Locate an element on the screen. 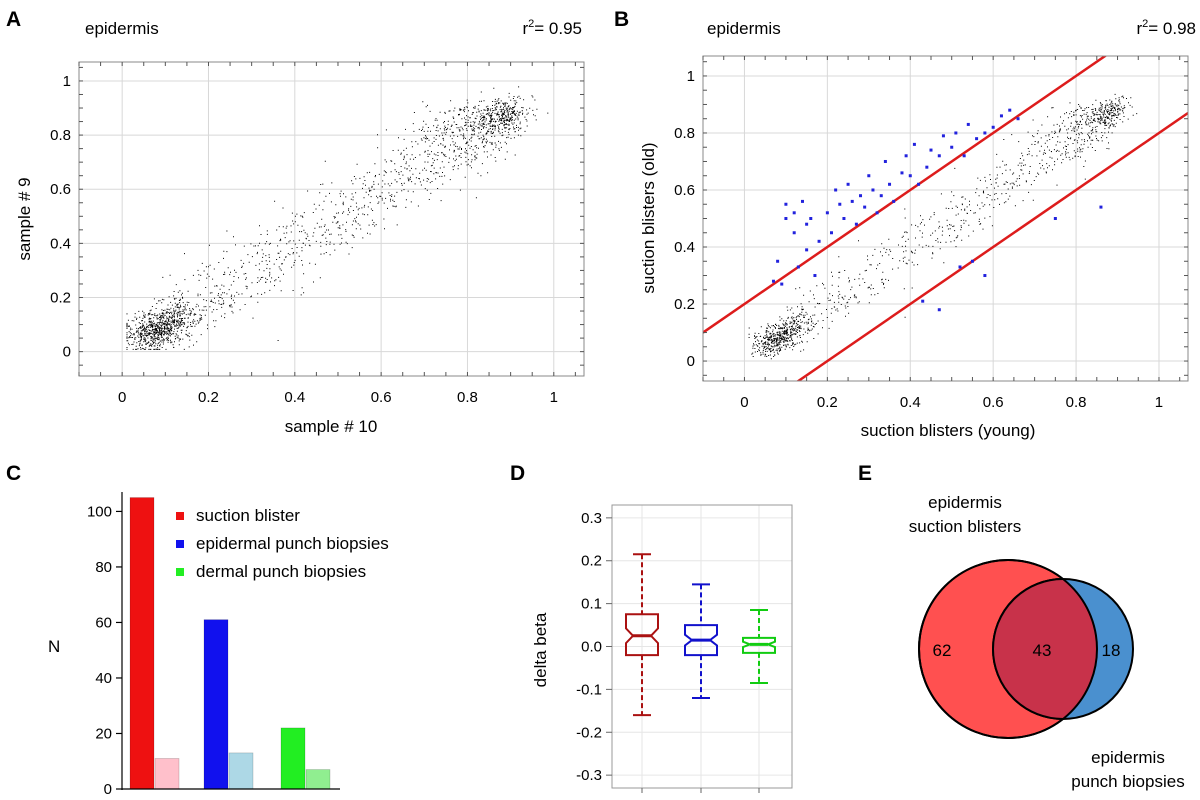 Image resolution: width=1200 pixels, height=800 pixels. scatter-points is located at coordinates (943, 226).